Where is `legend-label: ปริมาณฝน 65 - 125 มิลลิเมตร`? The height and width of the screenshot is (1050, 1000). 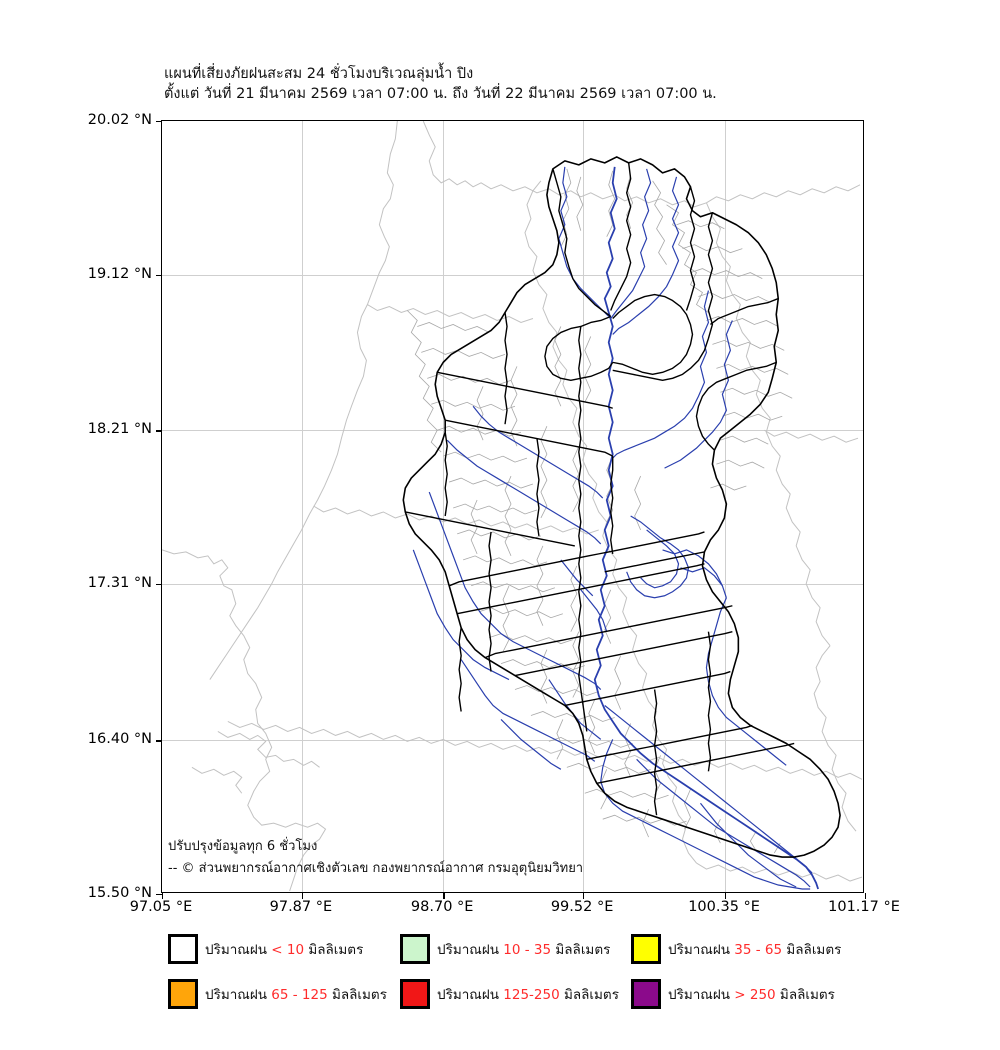
legend-label: ปริมาณฝน 65 - 125 มิลลิเมตร is located at coordinates (296, 994).